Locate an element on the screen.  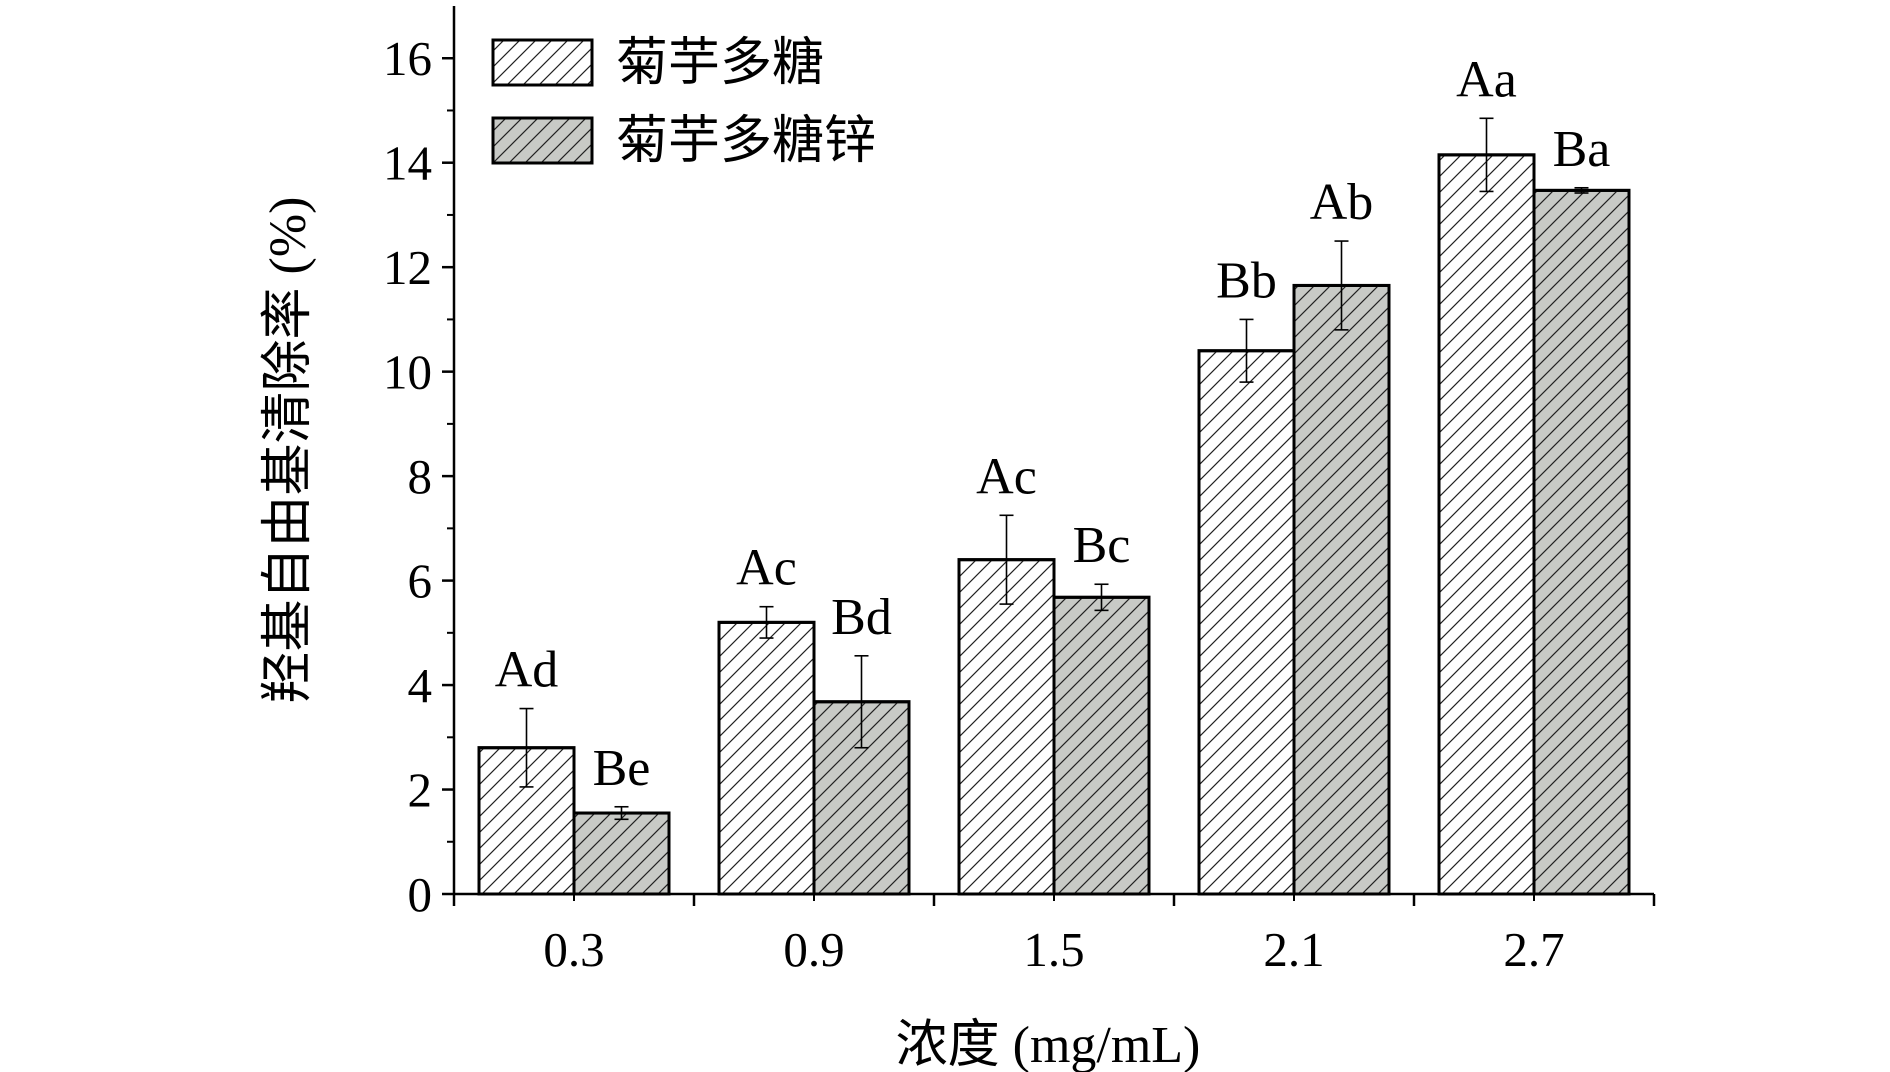
legend-swatch-0-hatch is located at coordinates (542, 62).